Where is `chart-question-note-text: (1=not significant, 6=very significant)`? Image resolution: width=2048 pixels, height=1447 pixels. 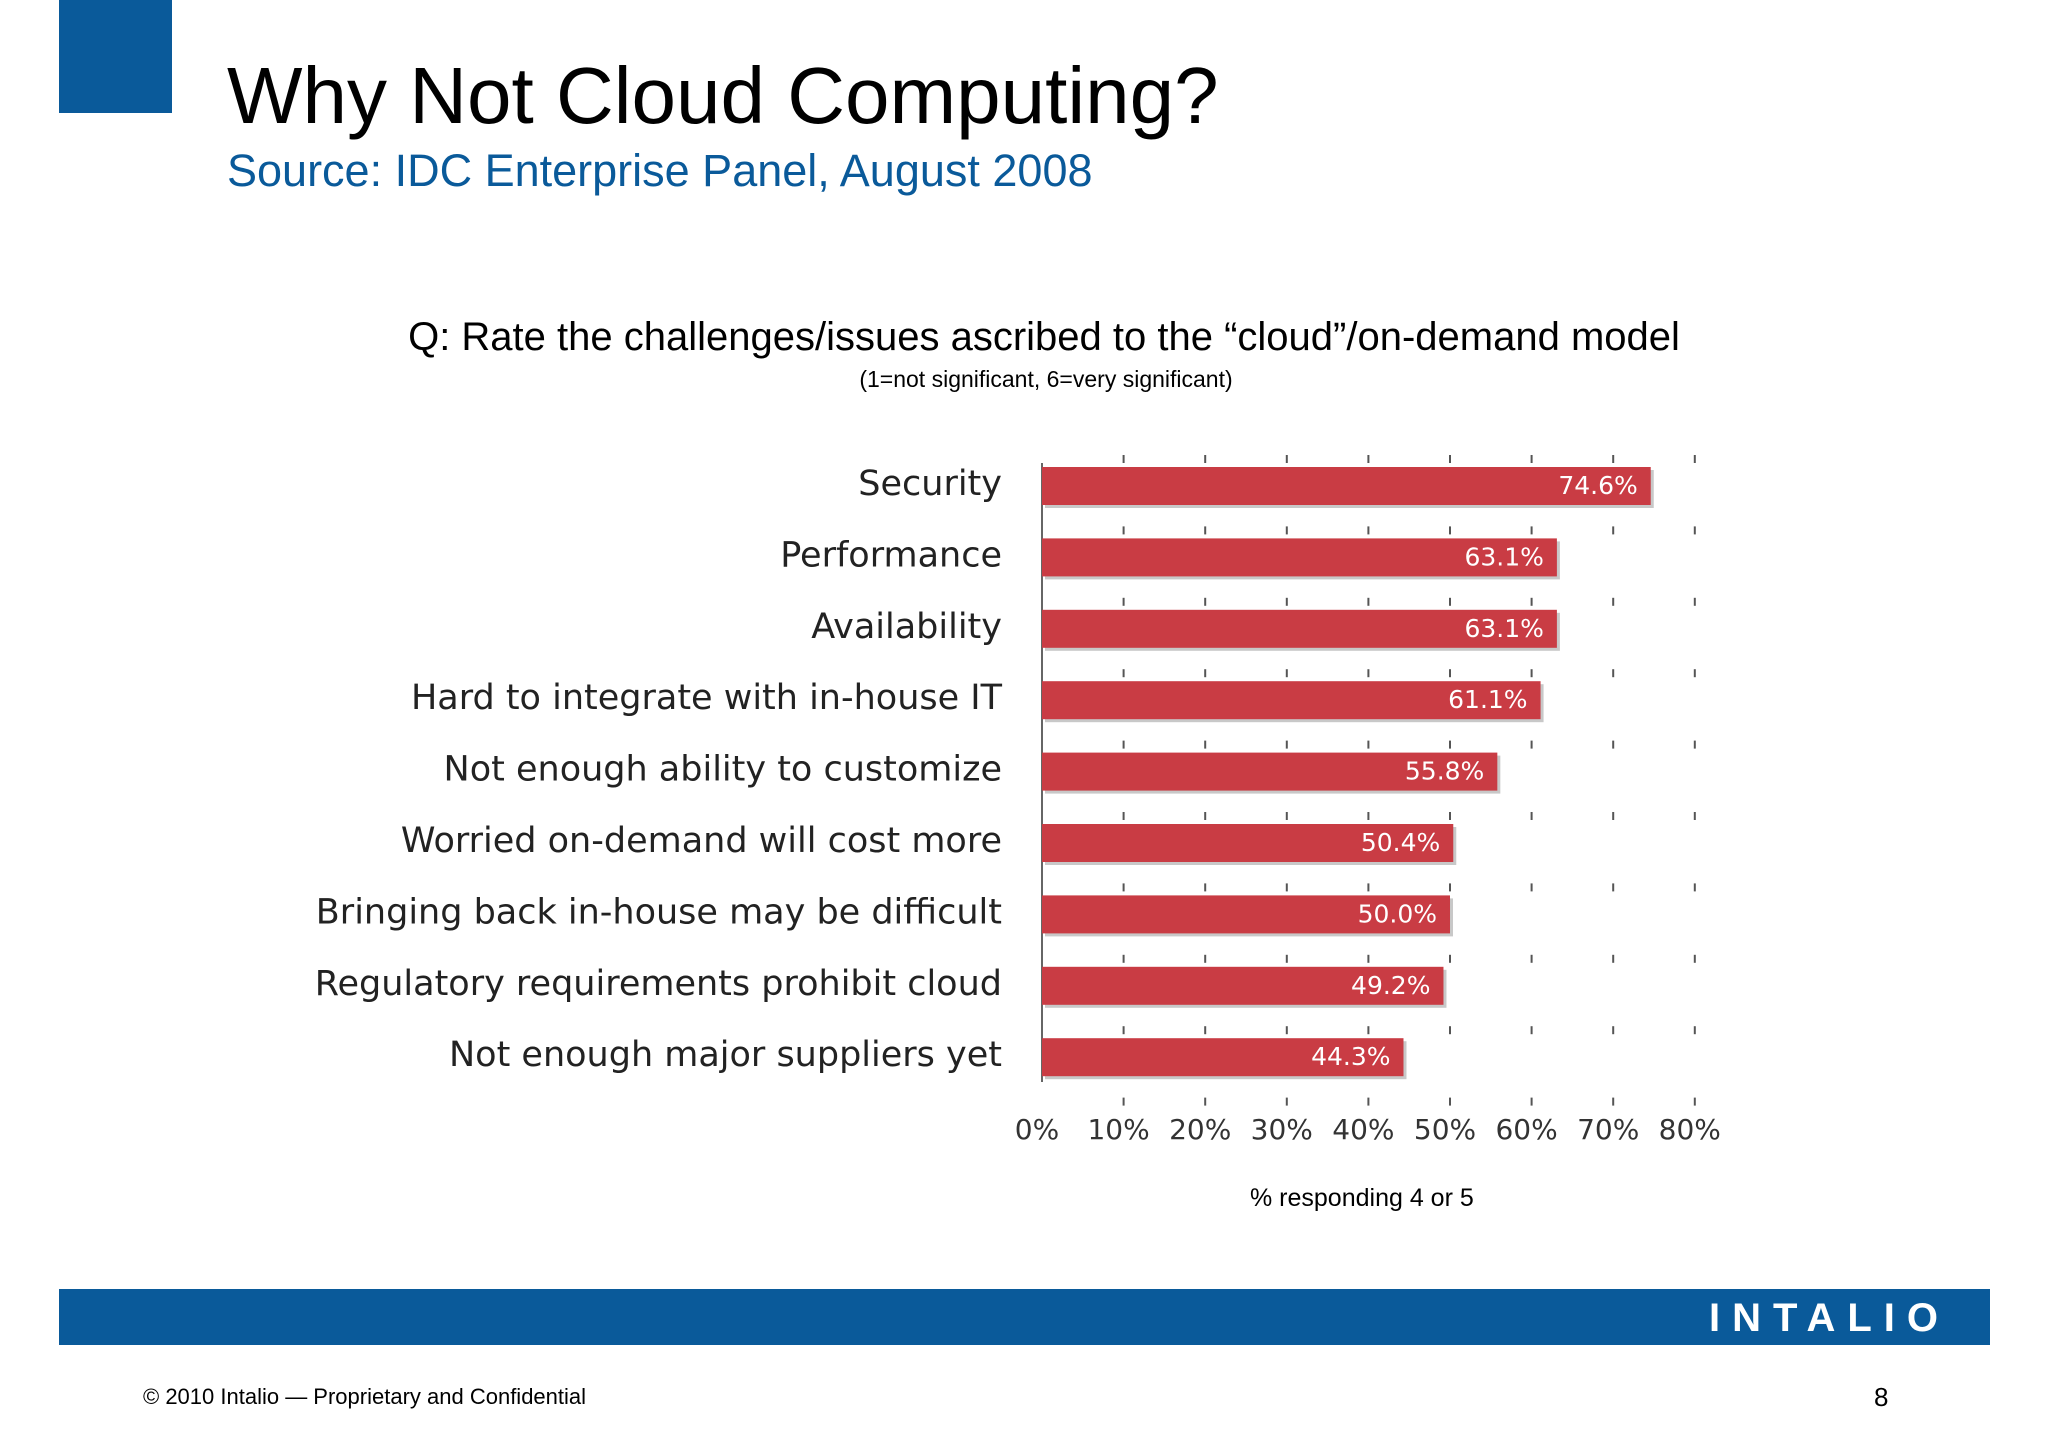
chart-question-note-text: (1=not significant, 6=very significant) is located at coordinates (1046, 379).